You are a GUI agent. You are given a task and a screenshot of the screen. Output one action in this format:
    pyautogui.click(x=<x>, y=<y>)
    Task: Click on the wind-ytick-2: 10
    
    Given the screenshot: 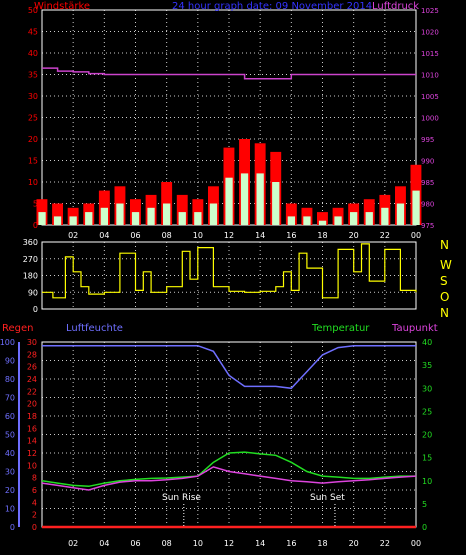 What is the action you would take?
    pyautogui.click(x=33, y=182)
    